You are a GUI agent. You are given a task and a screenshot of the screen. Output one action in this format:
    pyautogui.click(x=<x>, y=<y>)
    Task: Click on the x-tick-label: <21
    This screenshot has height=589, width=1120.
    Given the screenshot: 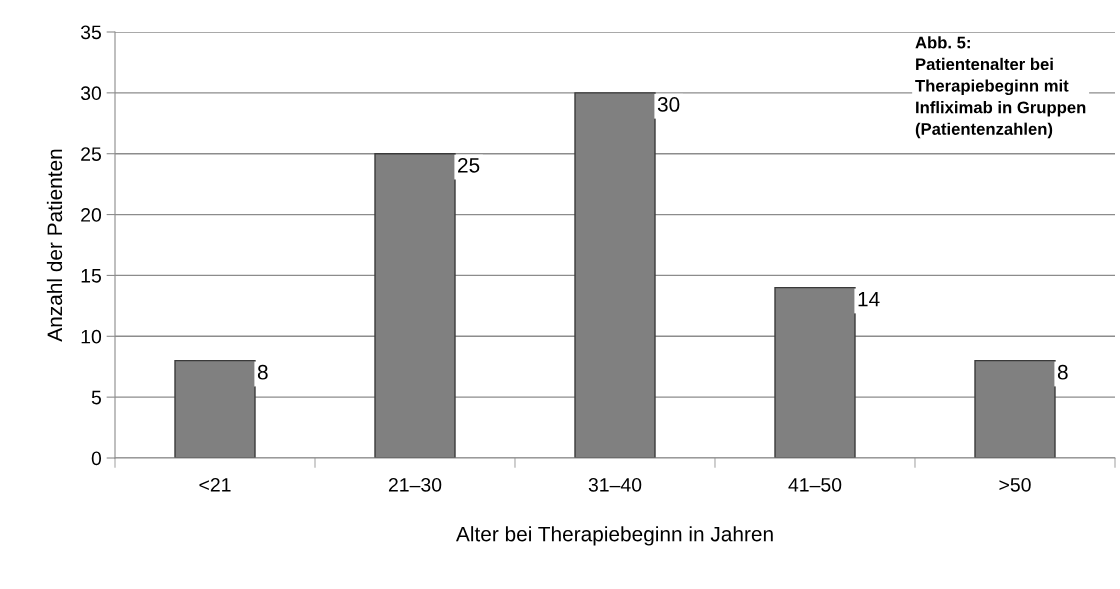 What is the action you would take?
    pyautogui.click(x=215, y=484)
    